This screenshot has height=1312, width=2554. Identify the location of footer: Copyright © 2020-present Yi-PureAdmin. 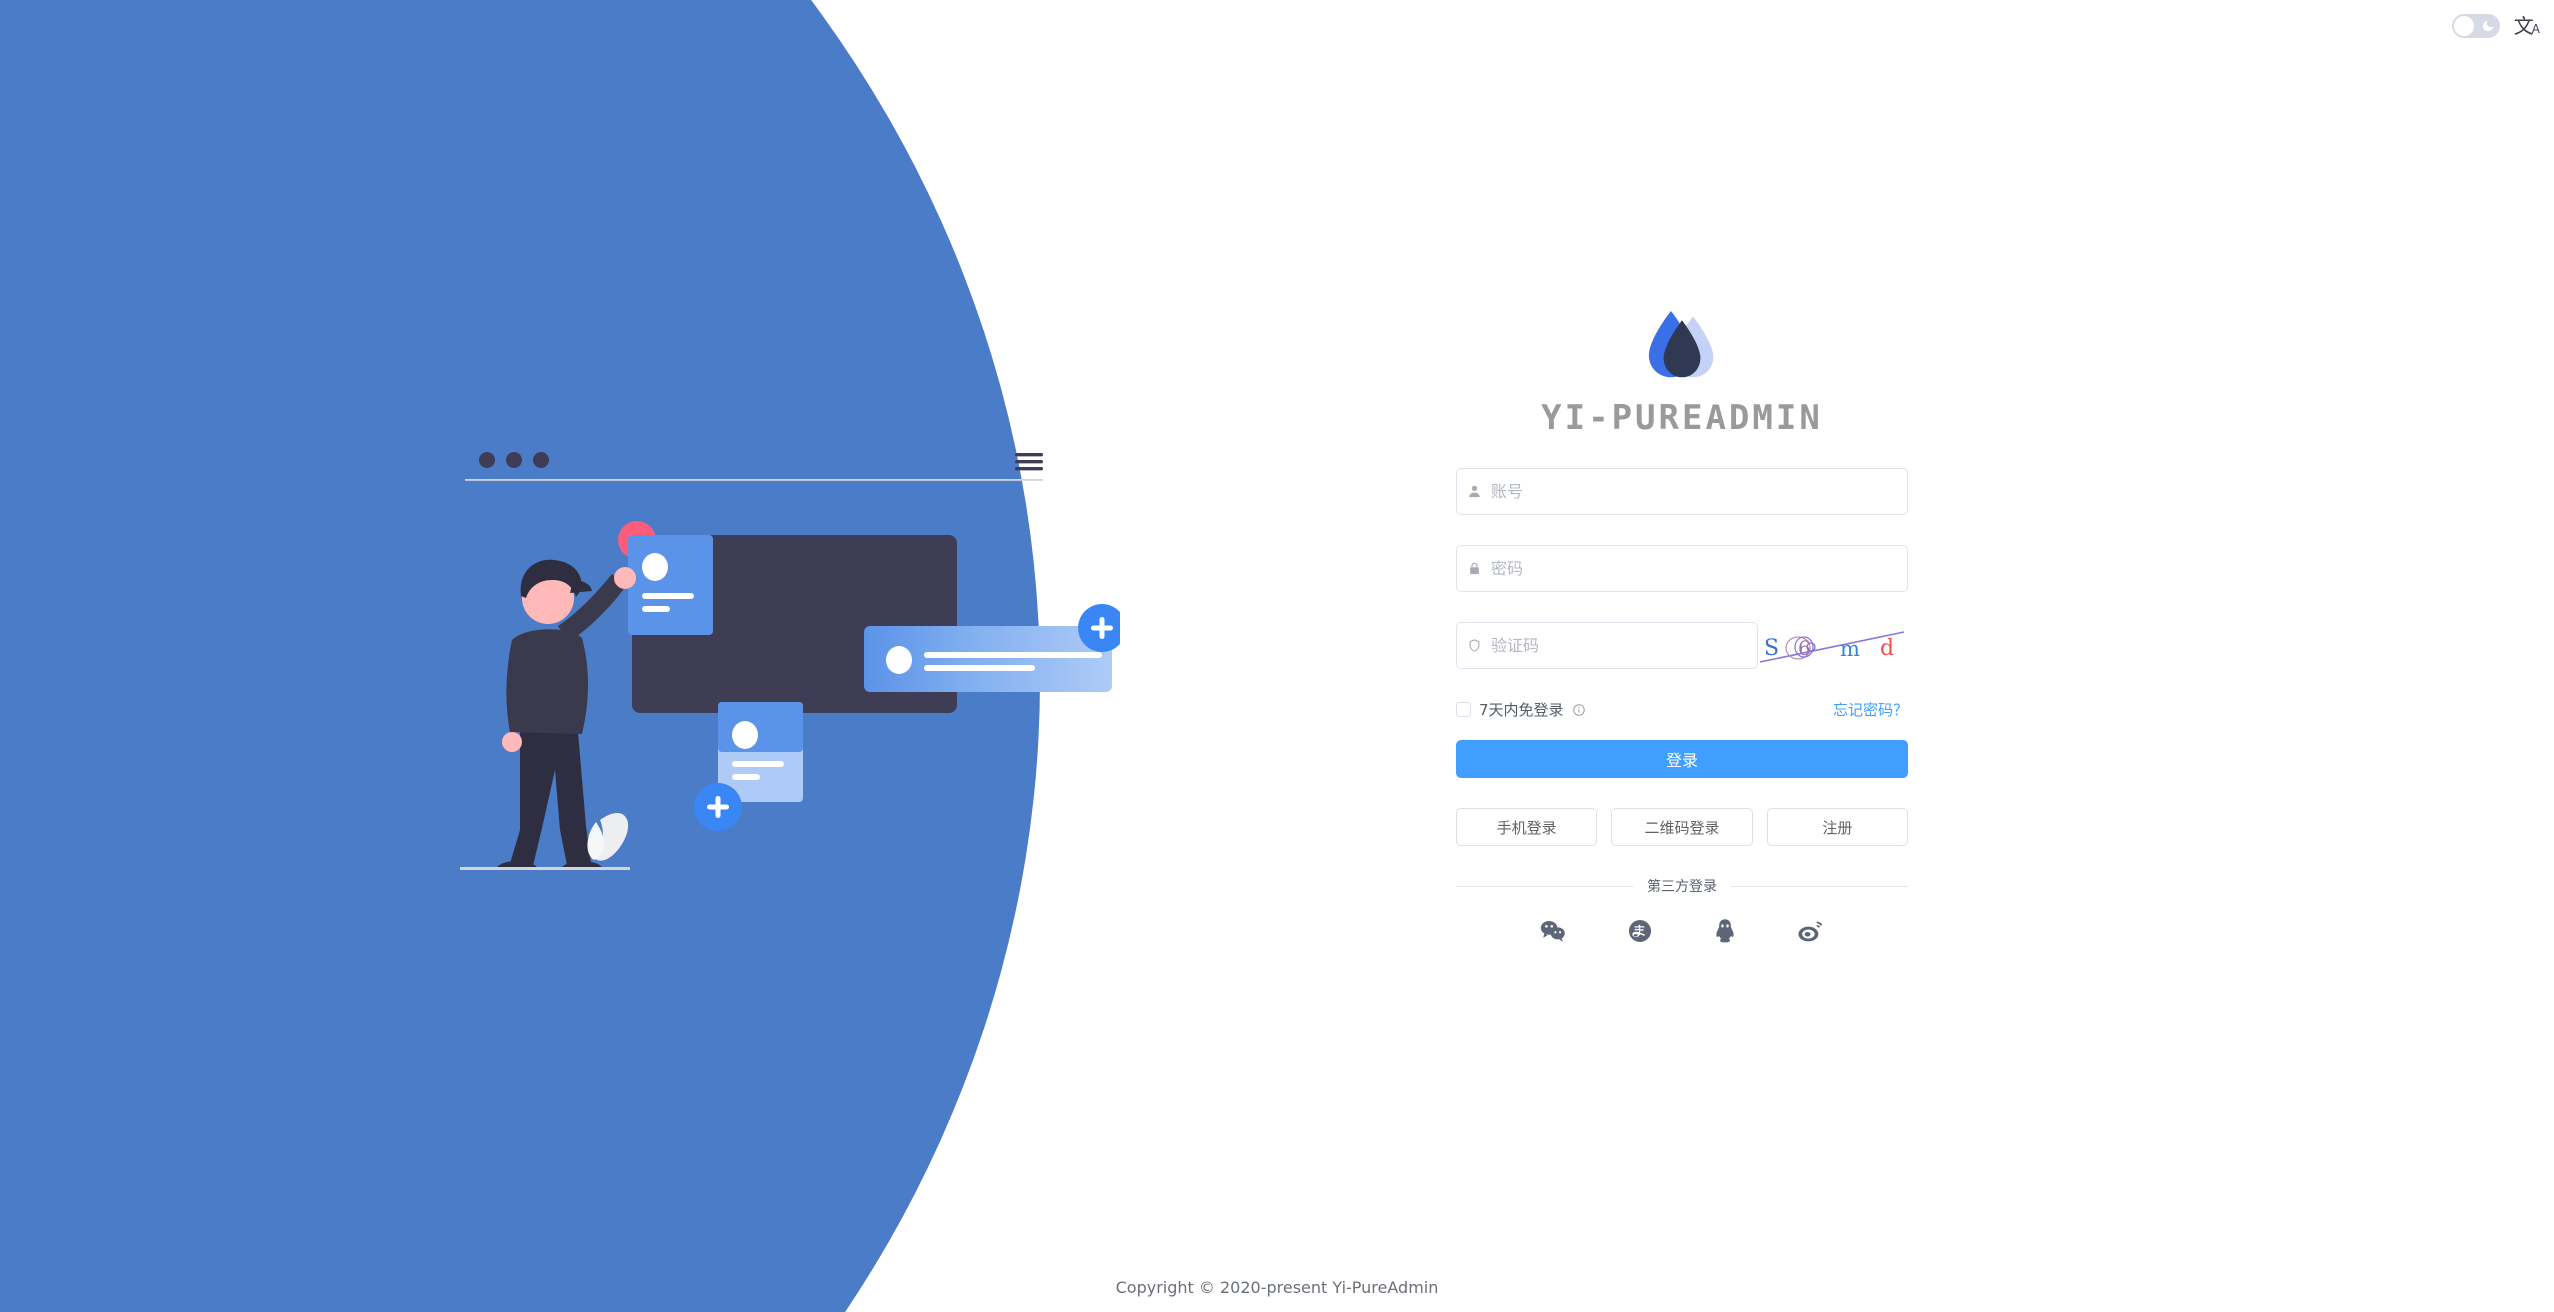
(1277, 1288).